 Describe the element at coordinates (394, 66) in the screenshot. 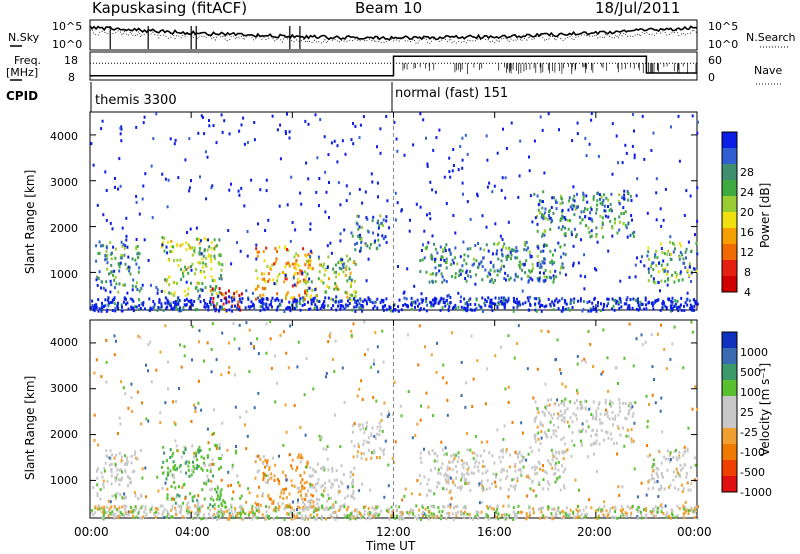

I see `freq-series` at that location.